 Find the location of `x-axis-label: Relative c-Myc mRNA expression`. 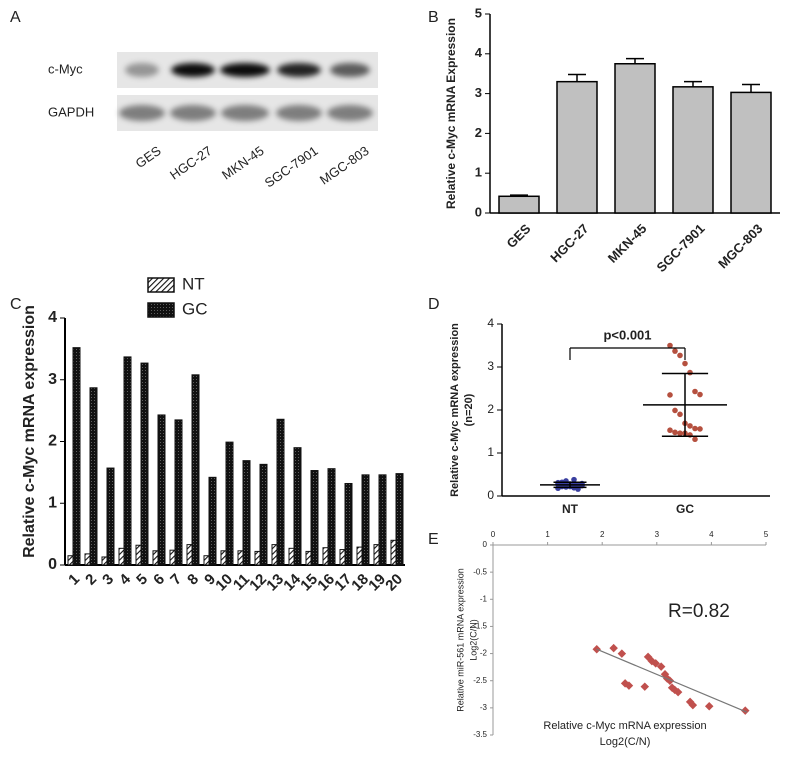

x-axis-label: Relative c-Myc mRNA expression is located at coordinates (624, 726).